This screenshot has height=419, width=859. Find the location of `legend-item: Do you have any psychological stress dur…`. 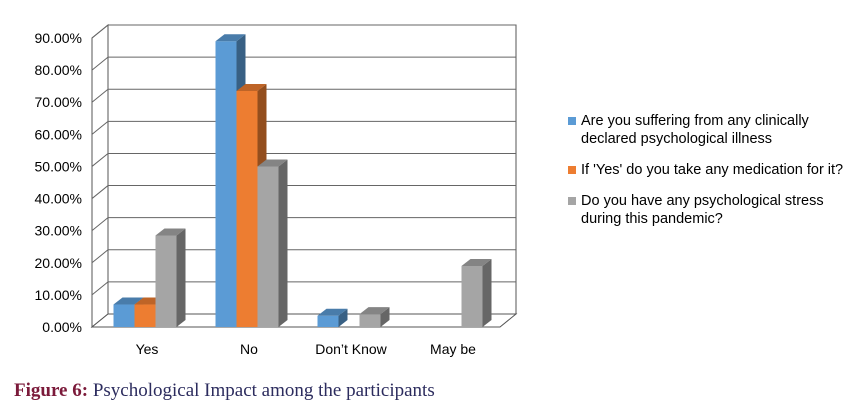

legend-item: Do you have any psychological stress dur… is located at coordinates (710, 210).